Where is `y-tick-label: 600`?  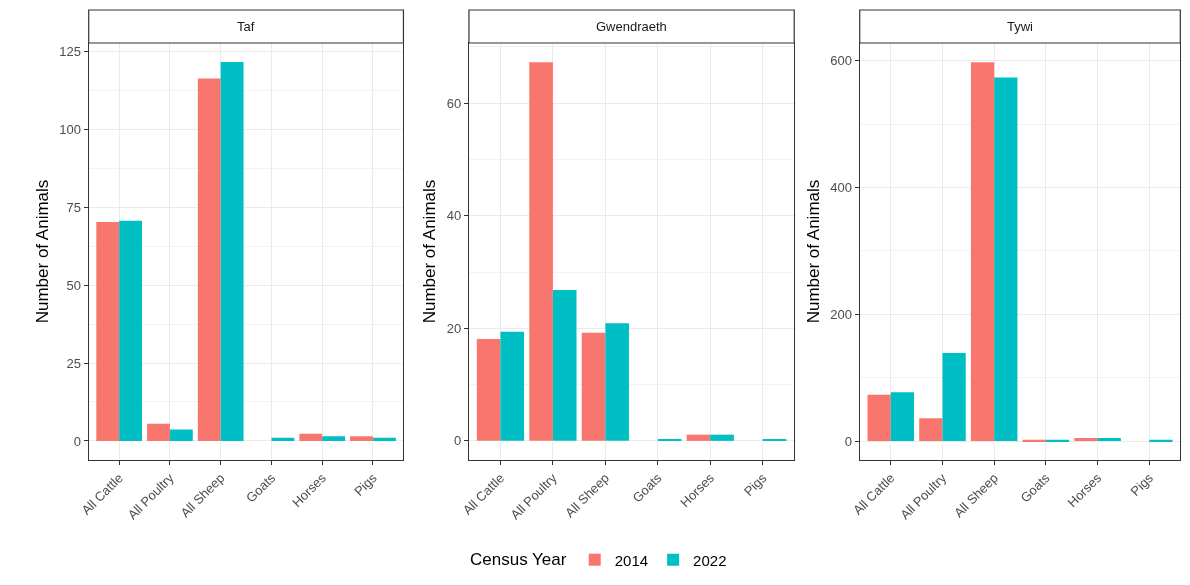
y-tick-label: 600 is located at coordinates (841, 61).